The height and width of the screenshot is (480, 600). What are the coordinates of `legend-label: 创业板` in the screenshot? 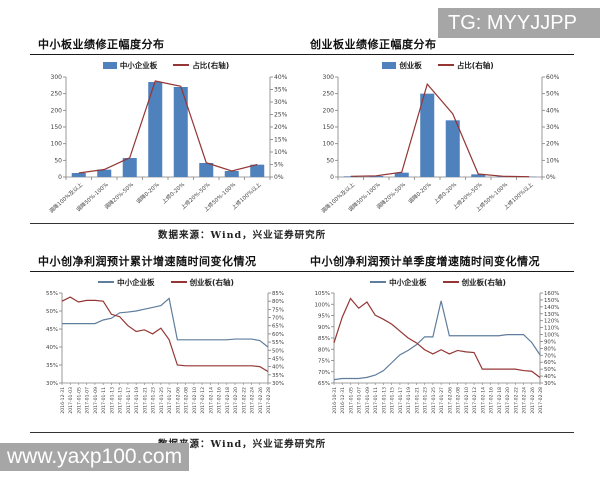 It's located at (410, 65).